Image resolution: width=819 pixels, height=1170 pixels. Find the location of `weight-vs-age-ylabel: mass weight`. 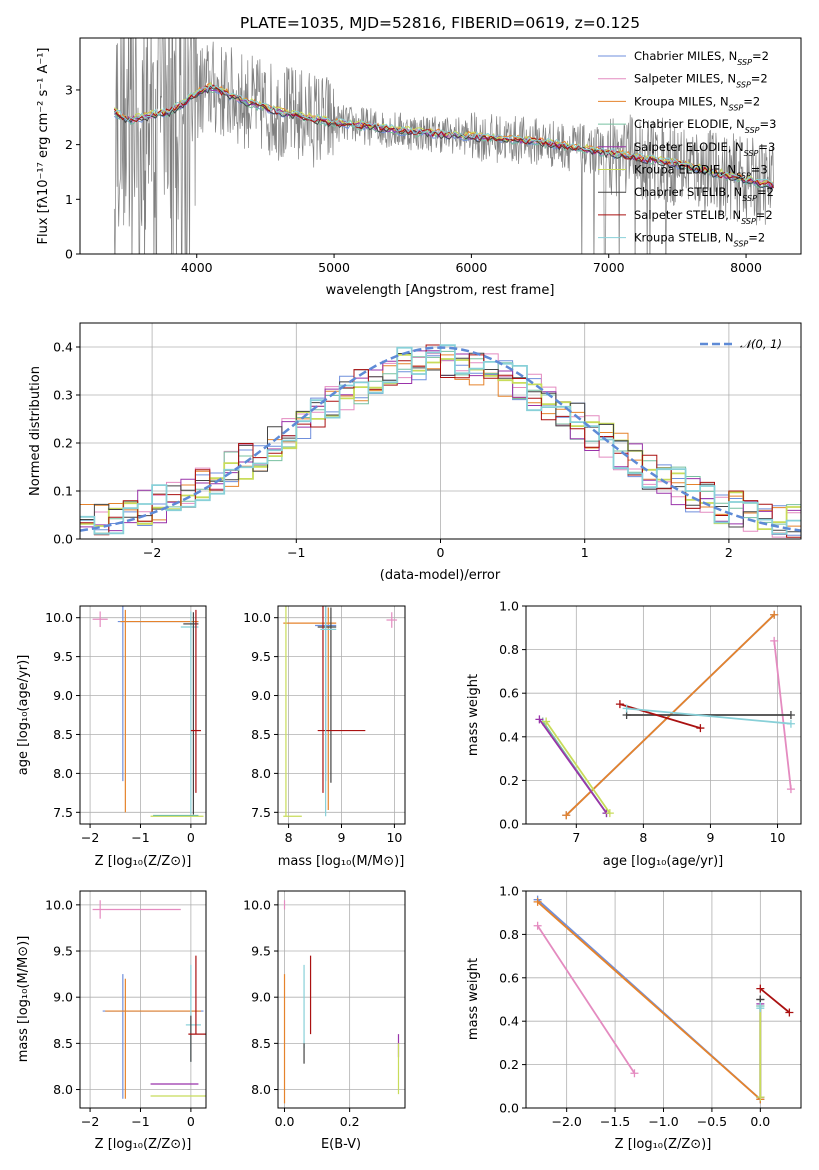

weight-vs-age-ylabel: mass weight is located at coordinates (473, 715).